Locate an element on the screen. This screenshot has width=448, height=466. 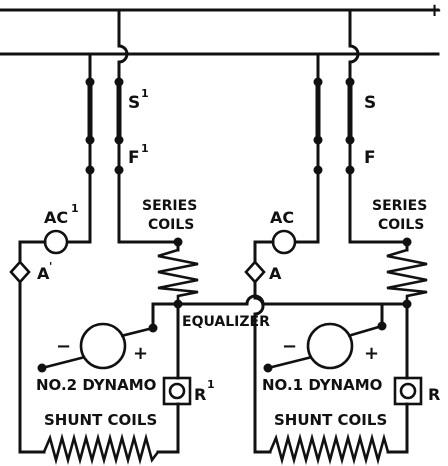
right-brush-neg is located at coordinates (290, 362).